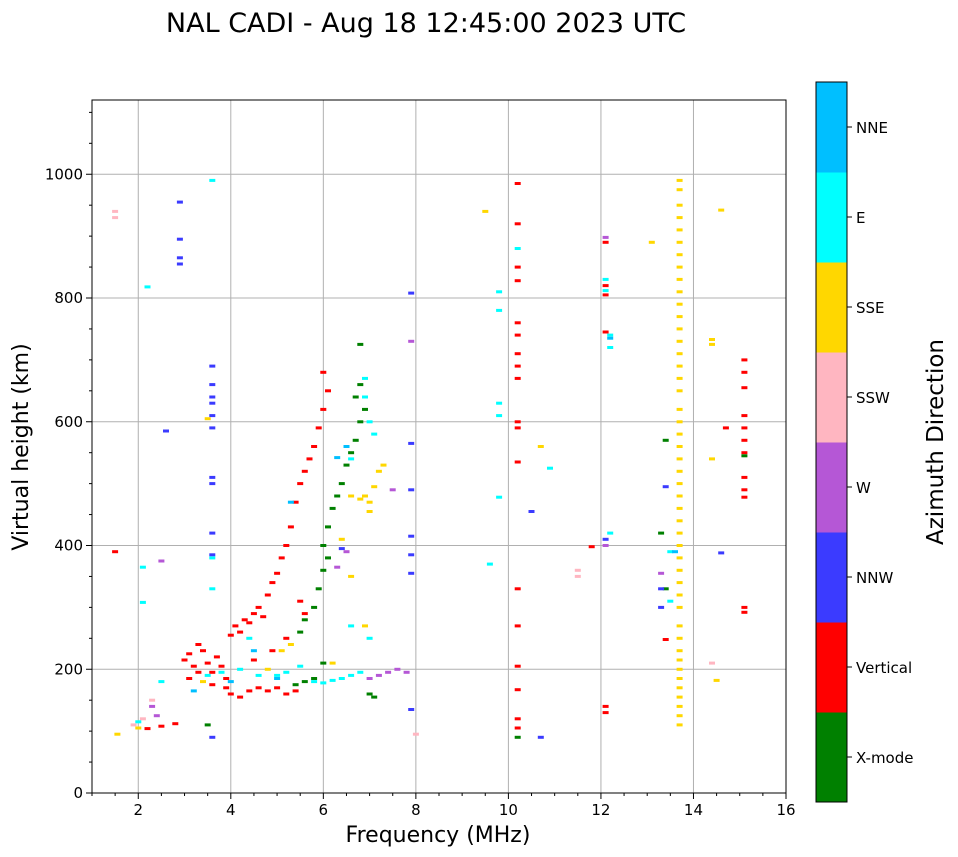 The image size is (958, 857). Describe the element at coordinates (78, 793) in the screenshot. I see `y-tick-label: 0` at that location.